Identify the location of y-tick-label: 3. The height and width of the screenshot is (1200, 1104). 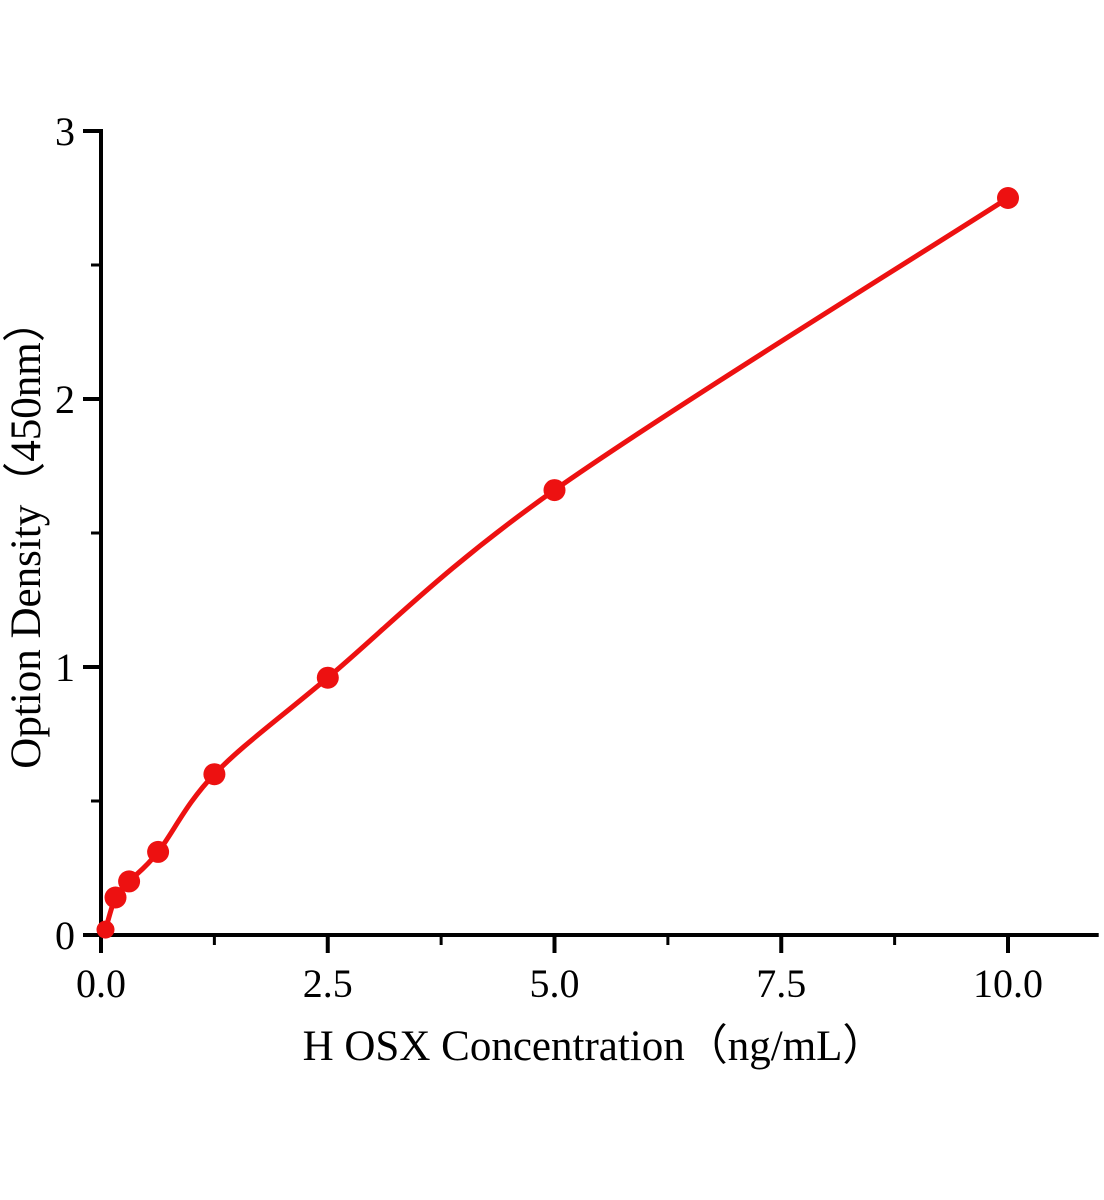
(65, 131).